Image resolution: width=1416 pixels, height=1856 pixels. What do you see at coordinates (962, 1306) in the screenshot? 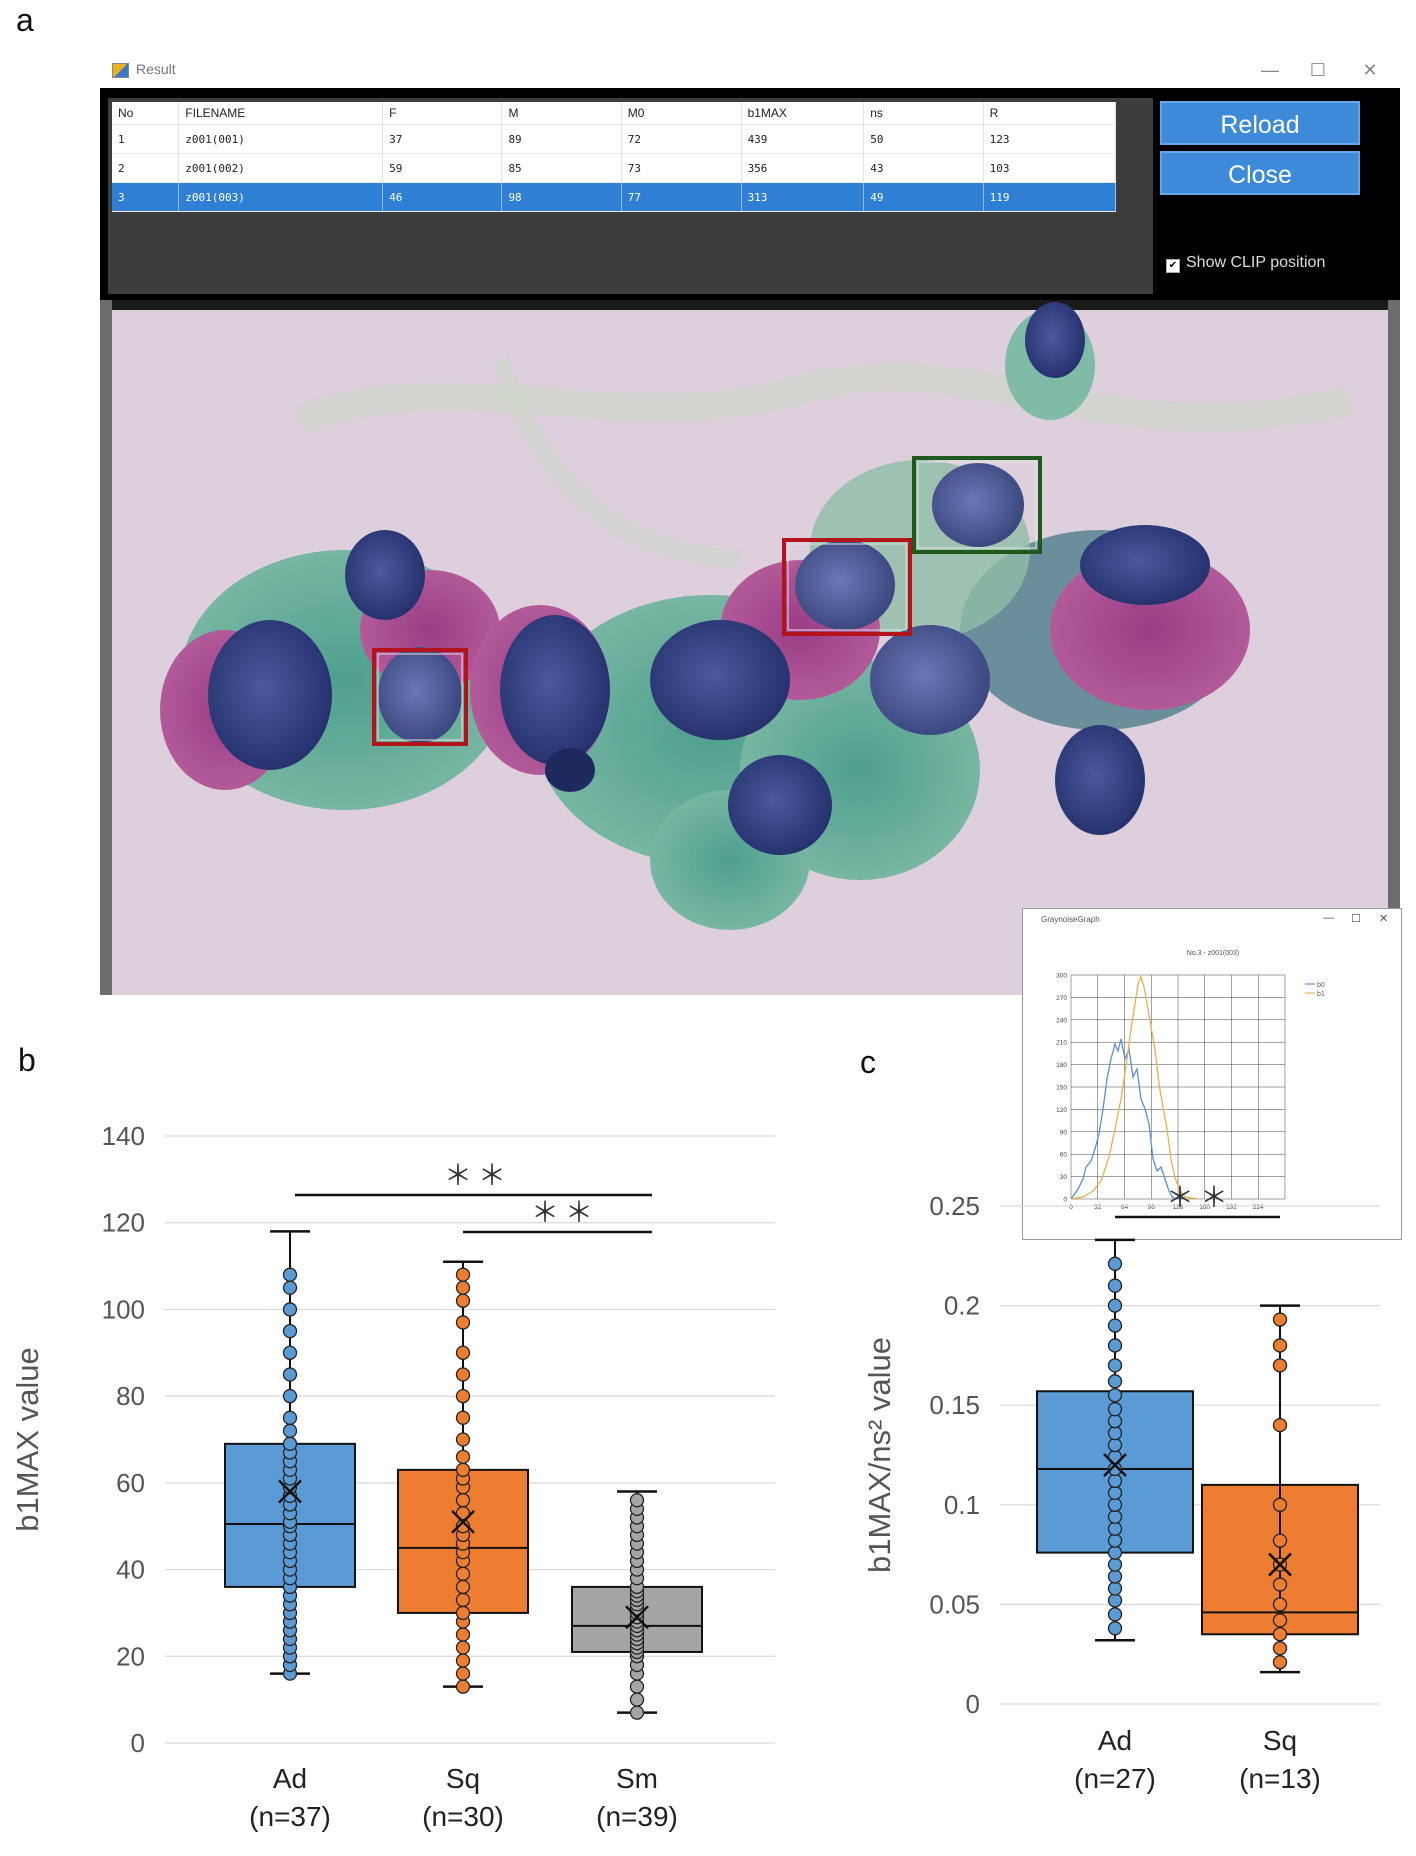
I see `y-tick-label: 0.2` at bounding box center [962, 1306].